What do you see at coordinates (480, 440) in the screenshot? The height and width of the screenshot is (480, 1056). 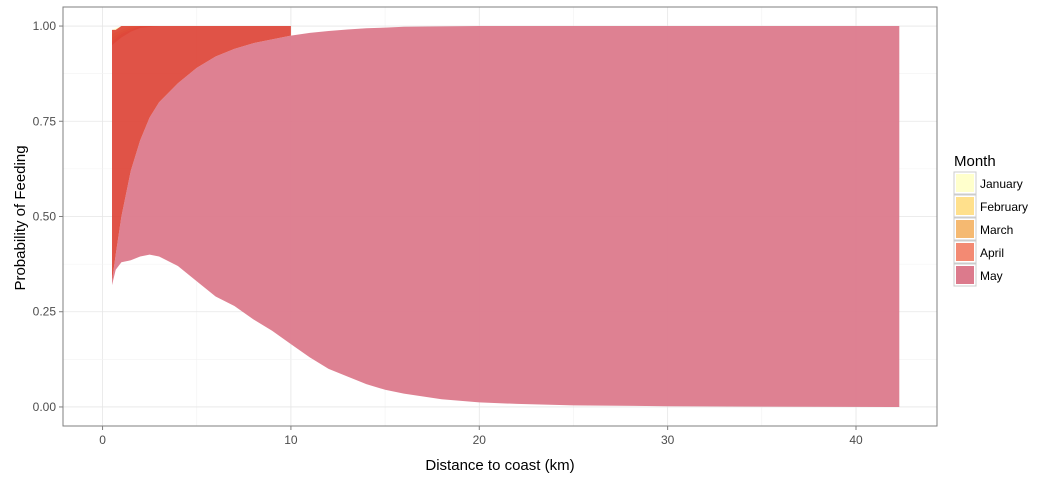 I see `x-tick-label: 20` at bounding box center [480, 440].